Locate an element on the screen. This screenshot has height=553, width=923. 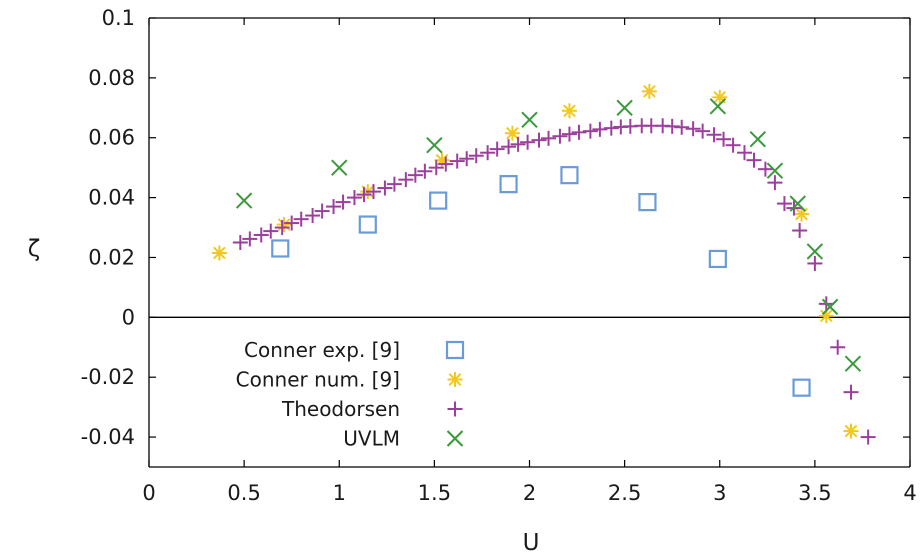
y-tick-label: 0.08 is located at coordinates (111, 78).